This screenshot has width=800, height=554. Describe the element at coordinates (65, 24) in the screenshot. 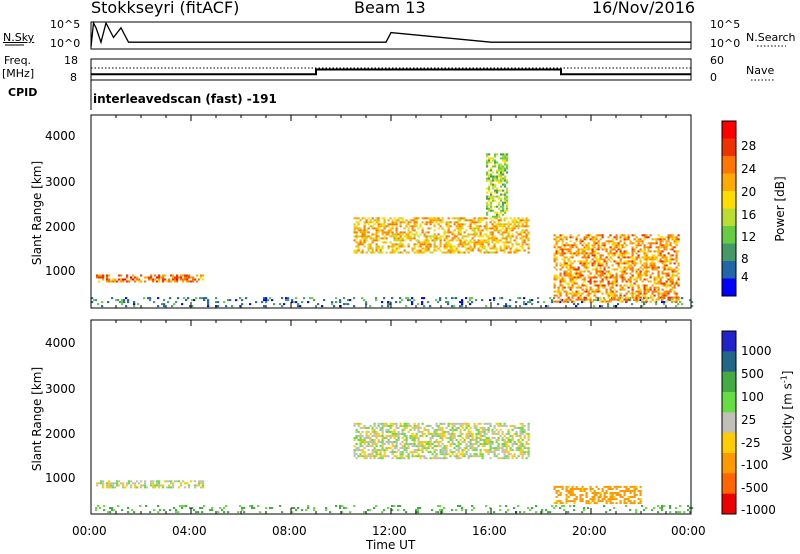

I see `noise-left-tick-top: 10^5` at that location.